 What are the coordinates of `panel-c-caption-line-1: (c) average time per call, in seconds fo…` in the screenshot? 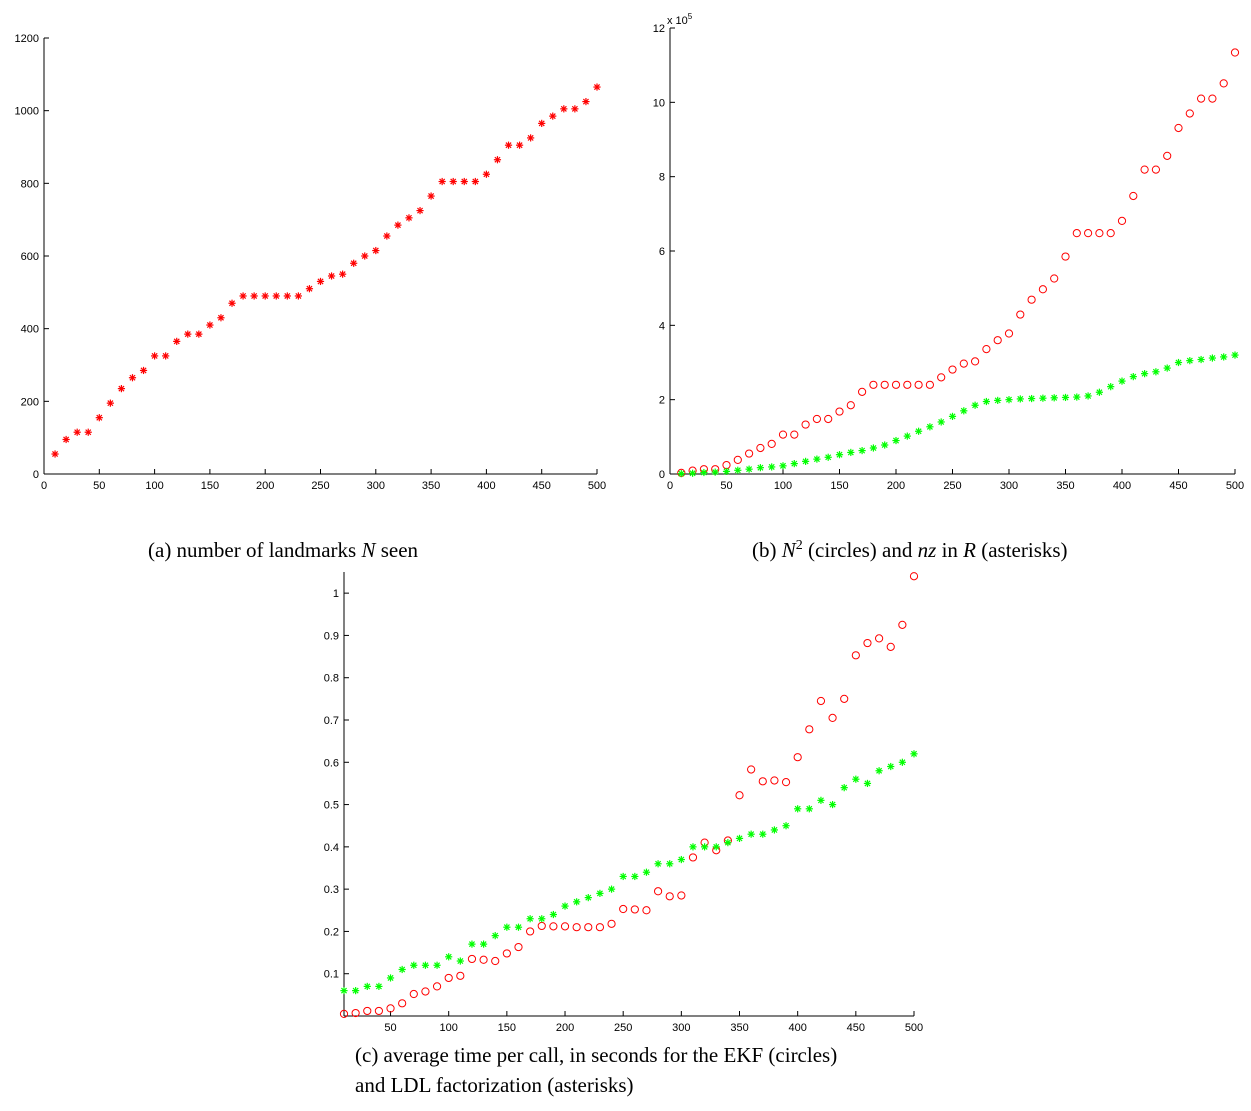 It's located at (596, 1055).